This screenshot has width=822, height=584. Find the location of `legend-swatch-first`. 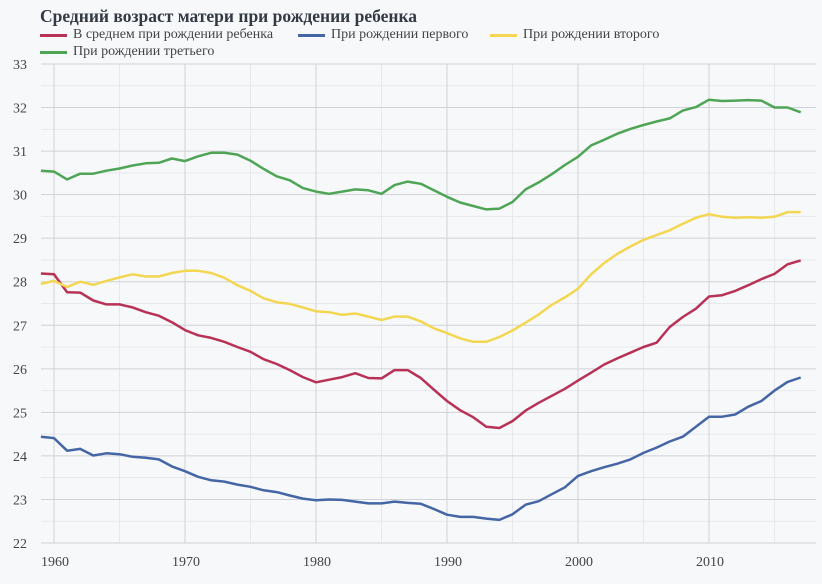

legend-swatch-first is located at coordinates (311, 35).